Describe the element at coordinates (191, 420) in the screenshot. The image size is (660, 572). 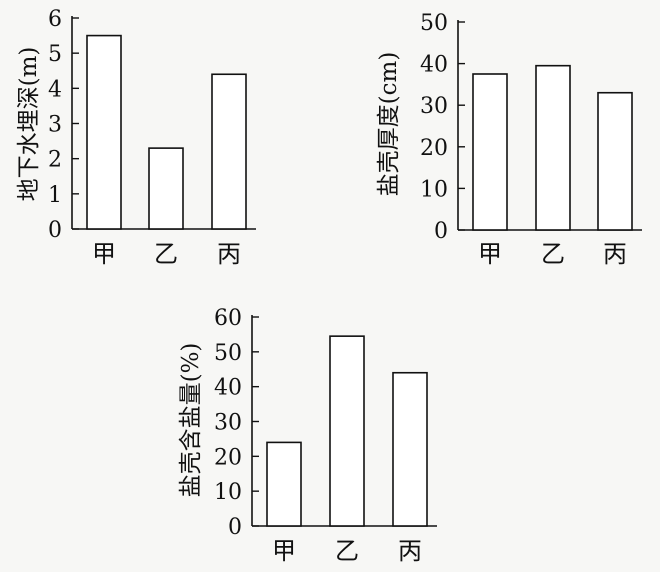
I see `y-axis-title: 盐壳含盐量(%)` at that location.